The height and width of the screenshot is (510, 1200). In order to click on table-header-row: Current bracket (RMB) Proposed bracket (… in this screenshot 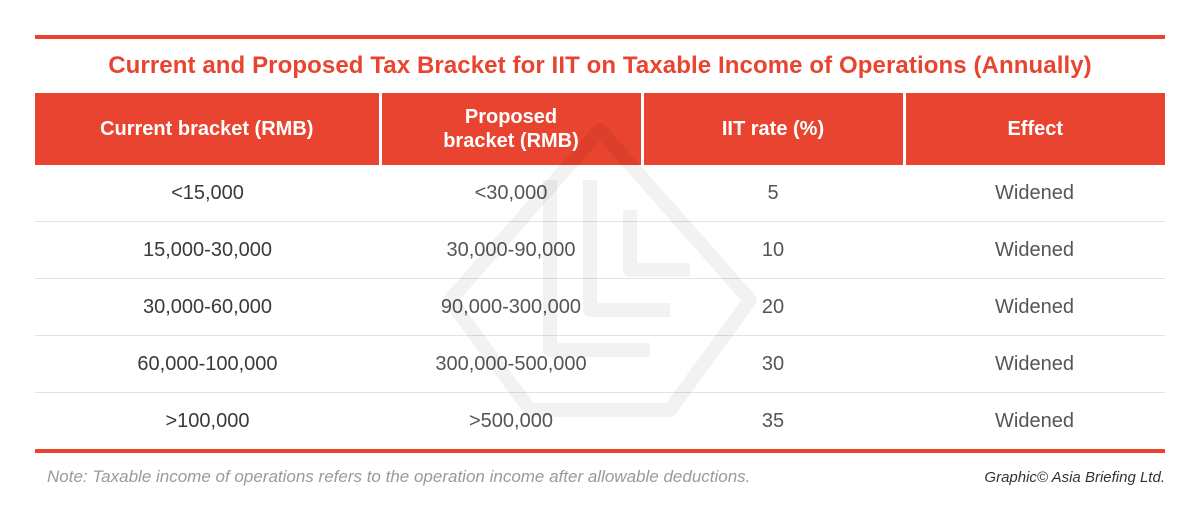, I will do `click(600, 129)`.